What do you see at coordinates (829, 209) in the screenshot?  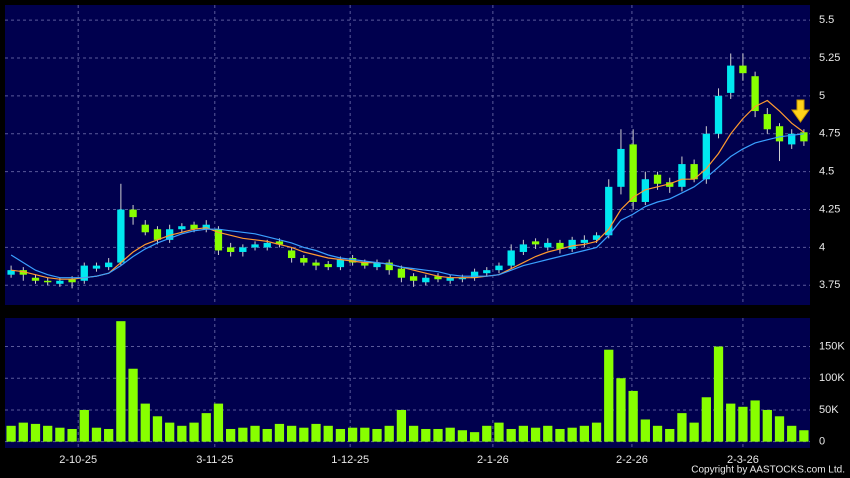 I see `y-tick-label: 4.25` at bounding box center [829, 209].